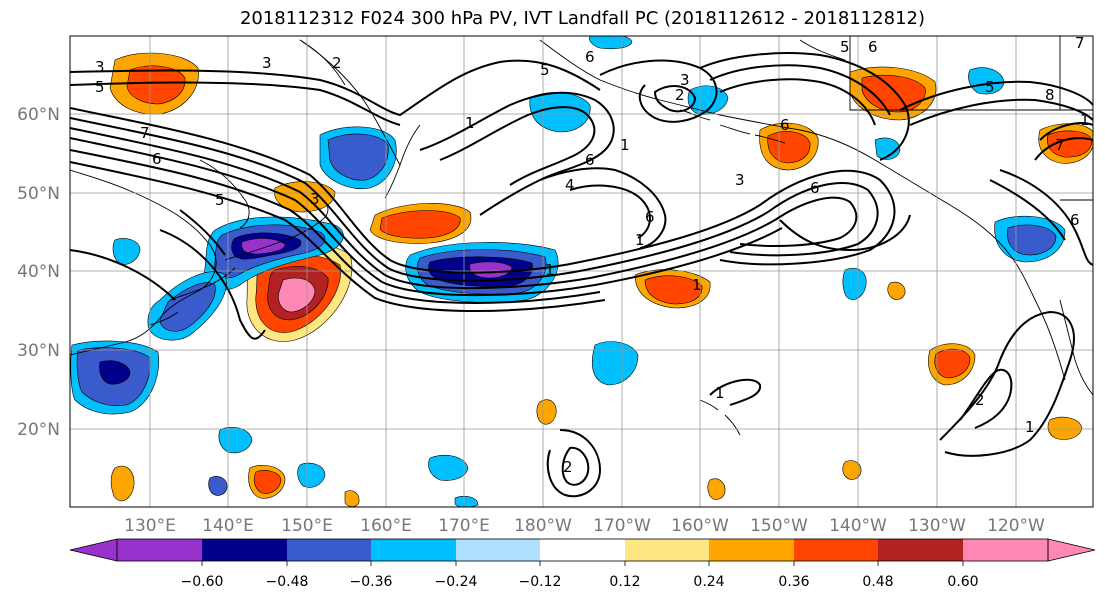  What do you see at coordinates (543, 526) in the screenshot?
I see `lon-label: 180°W` at bounding box center [543, 526].